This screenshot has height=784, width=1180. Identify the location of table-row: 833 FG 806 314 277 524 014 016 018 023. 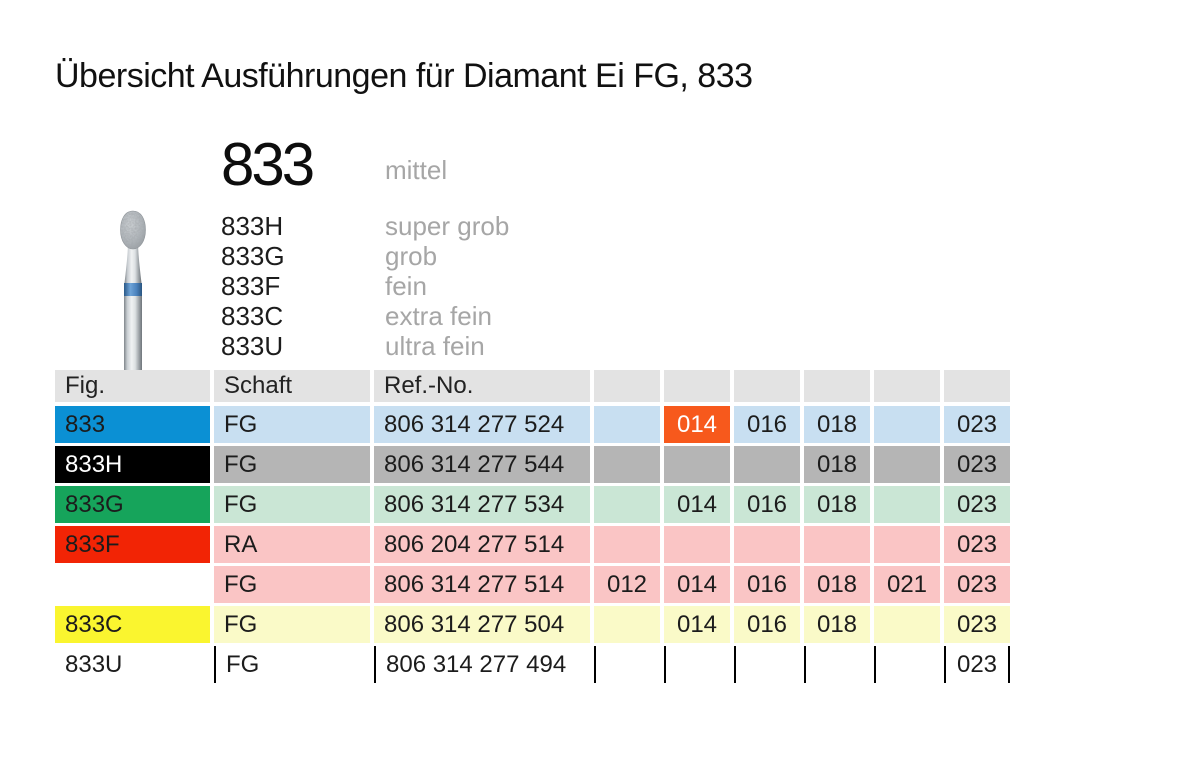
(532, 424).